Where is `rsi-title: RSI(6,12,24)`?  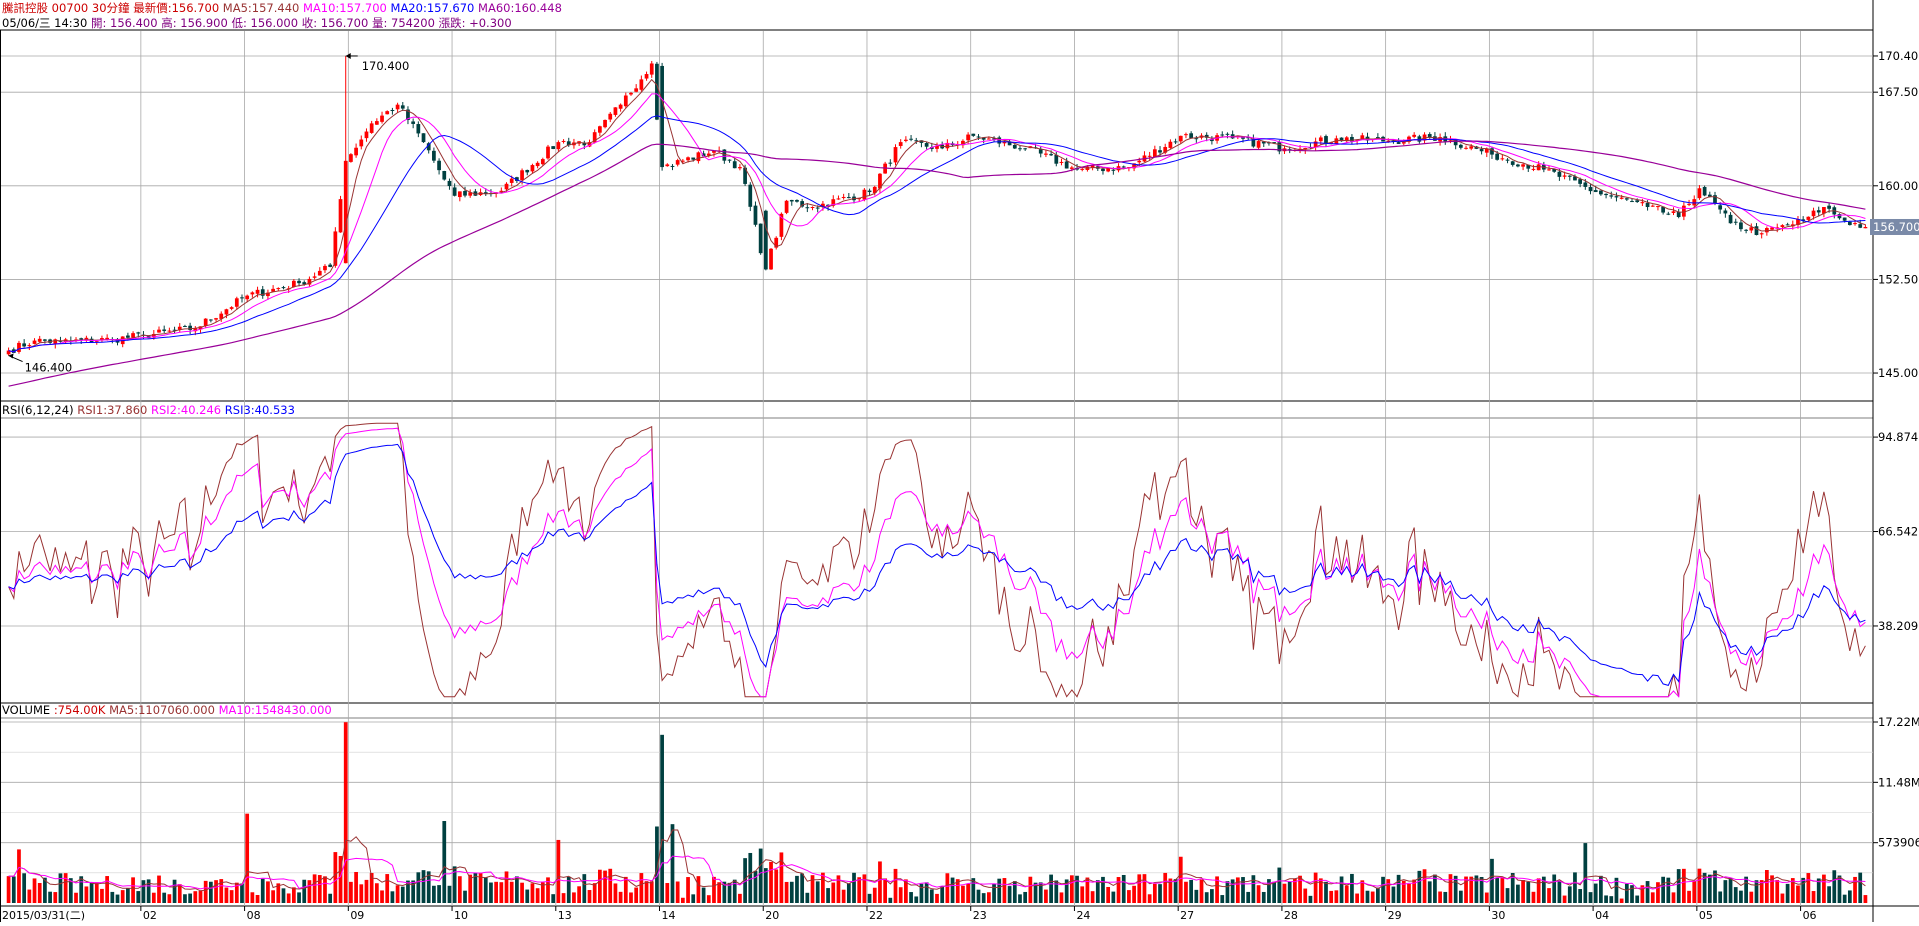
rsi-title: RSI(6,12,24) is located at coordinates (38, 410).